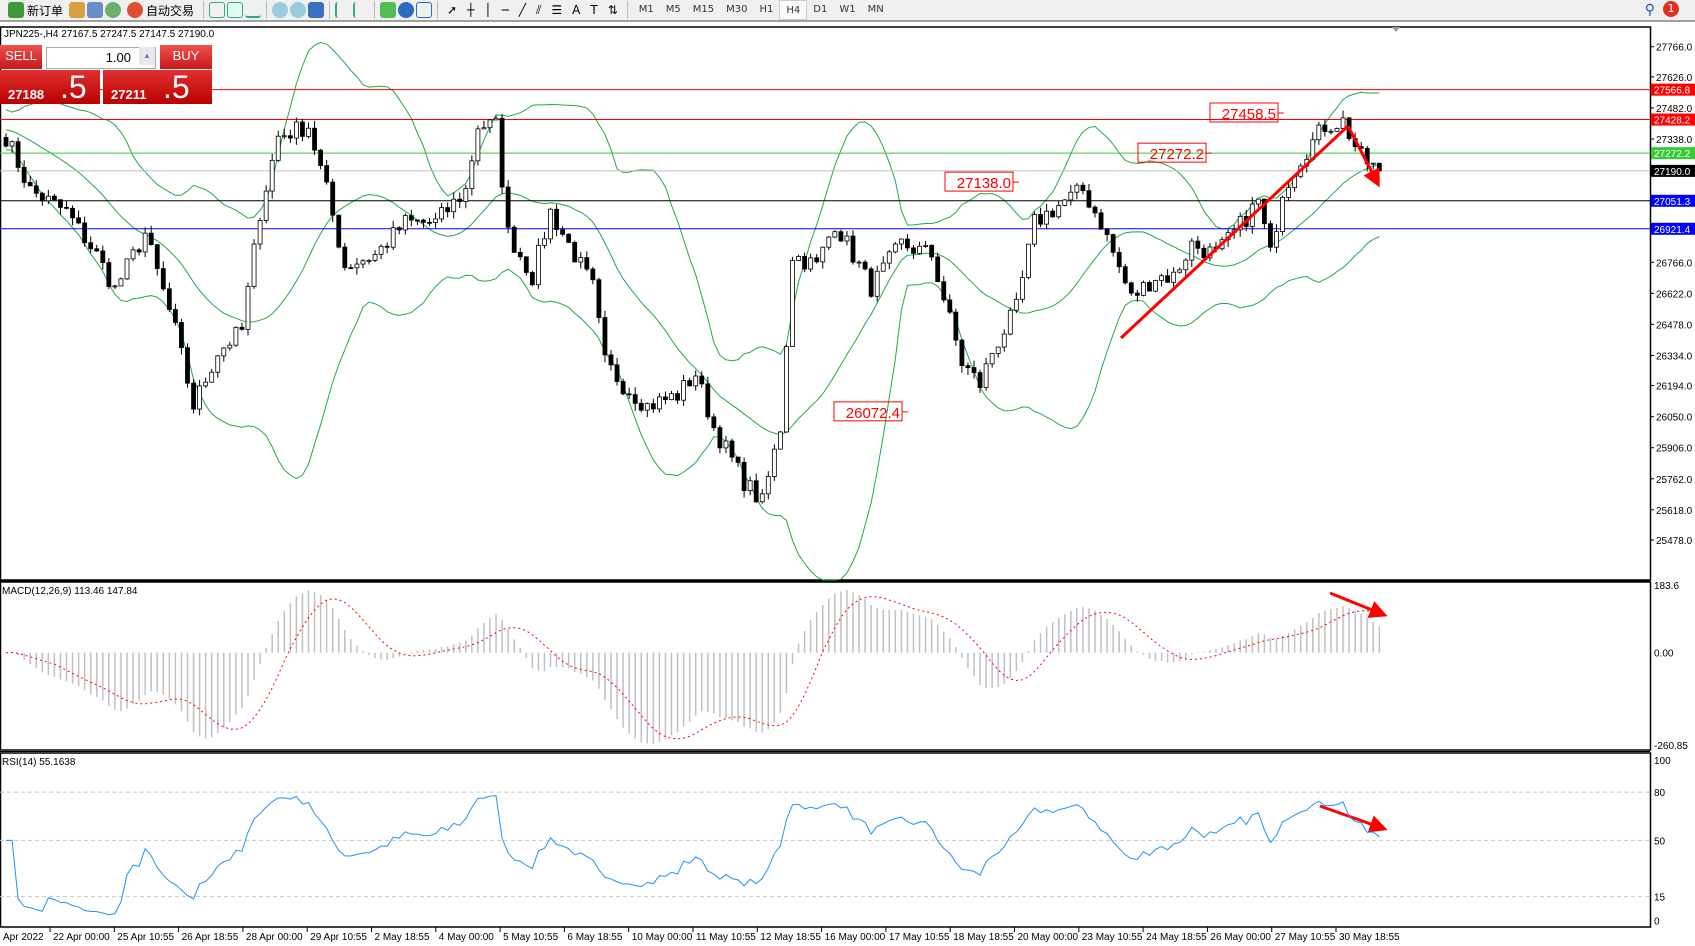 The image size is (1695, 946). I want to click on periods-icon, so click(406, 10).